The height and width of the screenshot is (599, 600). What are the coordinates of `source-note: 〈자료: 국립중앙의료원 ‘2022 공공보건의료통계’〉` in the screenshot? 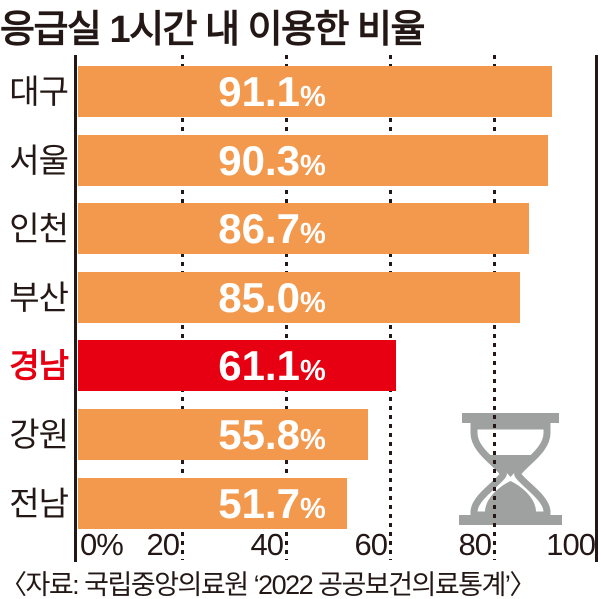 It's located at (268, 584).